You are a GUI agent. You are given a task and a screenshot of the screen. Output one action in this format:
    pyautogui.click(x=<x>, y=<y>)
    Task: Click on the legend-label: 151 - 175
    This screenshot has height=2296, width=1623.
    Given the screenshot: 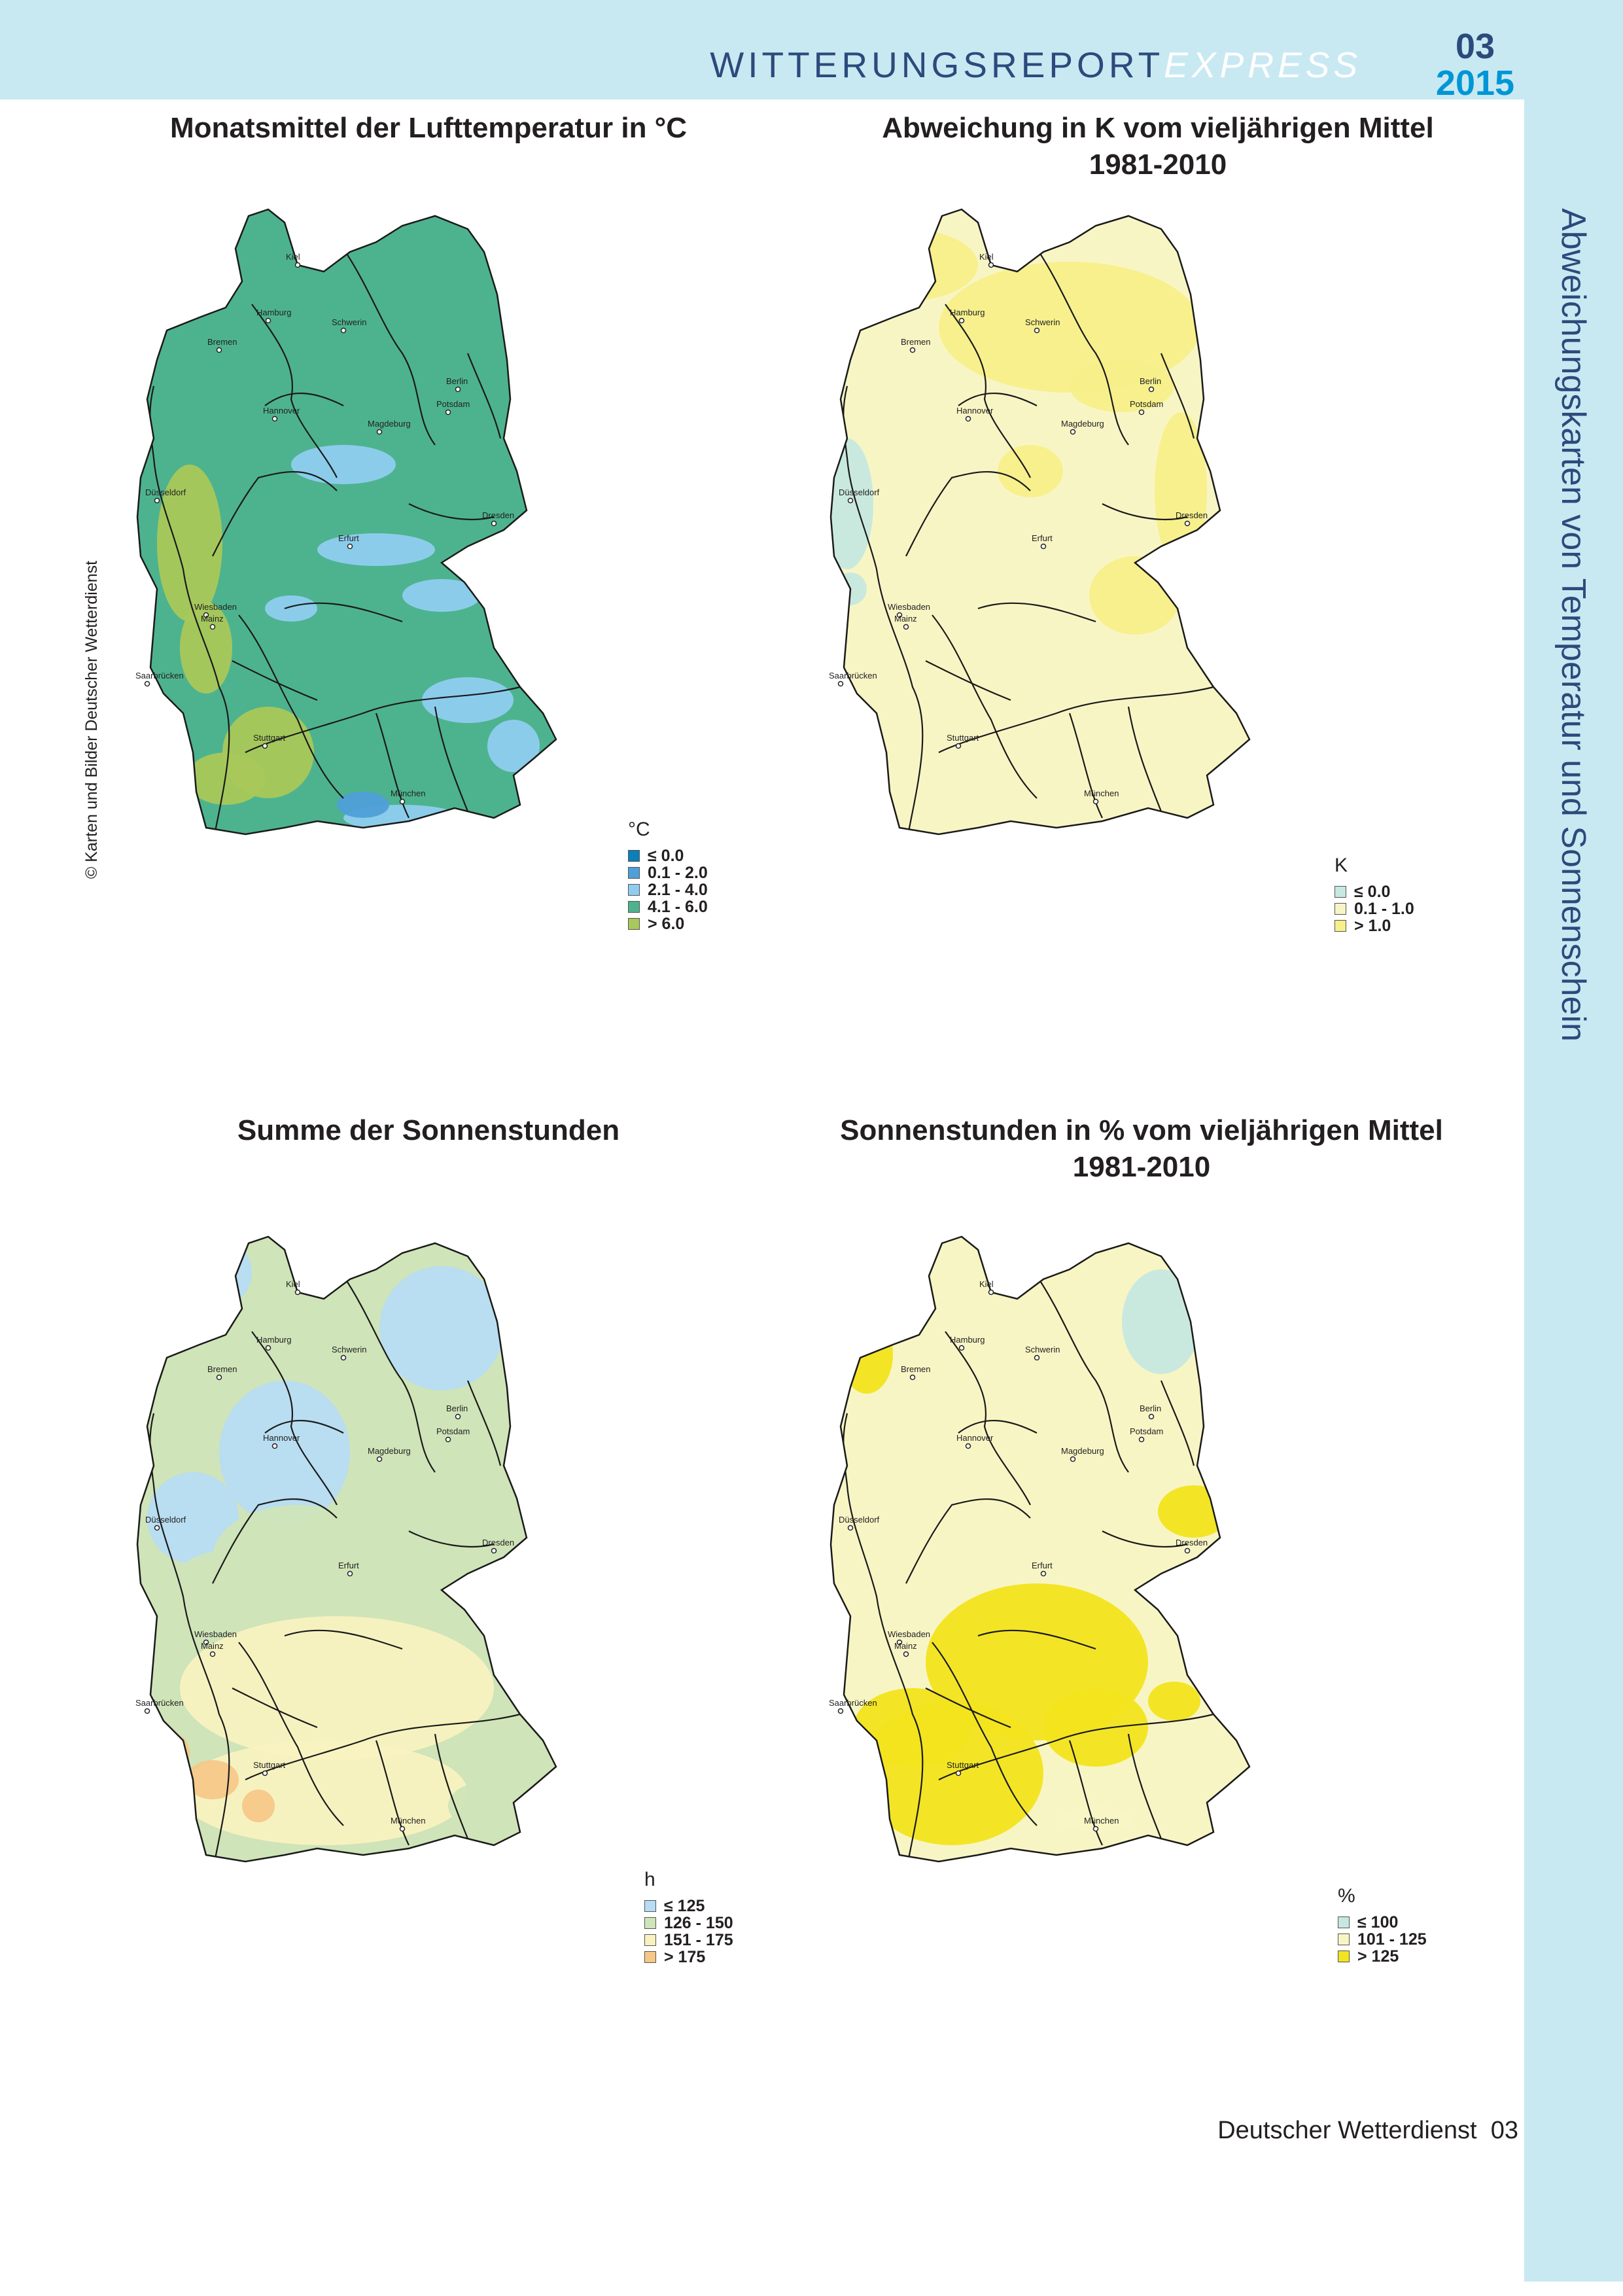 What is the action you would take?
    pyautogui.click(x=699, y=1940)
    